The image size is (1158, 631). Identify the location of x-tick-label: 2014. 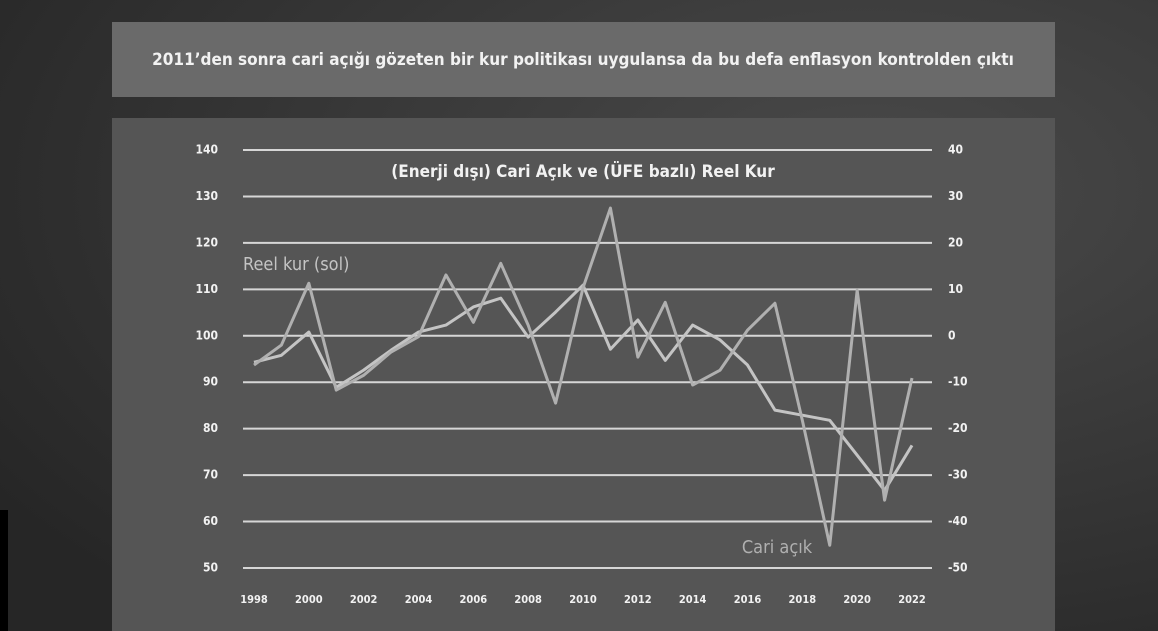
(693, 599).